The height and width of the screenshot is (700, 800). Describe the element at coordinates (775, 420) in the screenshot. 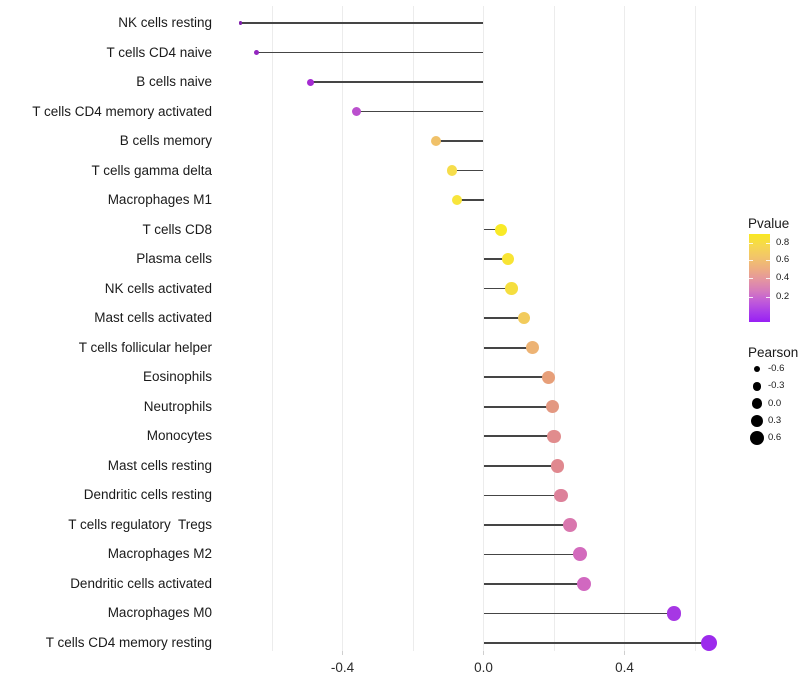

I see `pearson-legend-label: 0.3` at that location.